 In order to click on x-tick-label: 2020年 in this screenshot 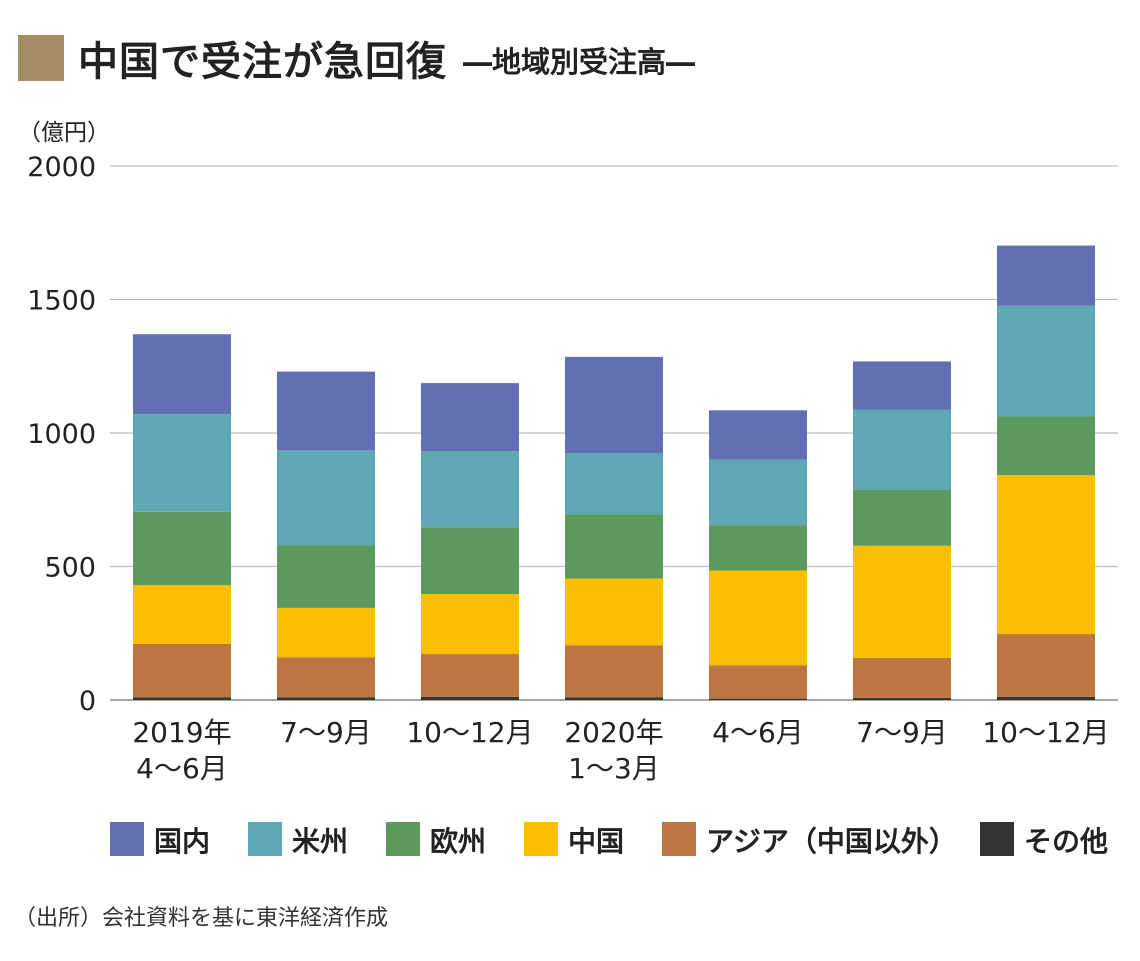, I will do `click(613, 732)`.